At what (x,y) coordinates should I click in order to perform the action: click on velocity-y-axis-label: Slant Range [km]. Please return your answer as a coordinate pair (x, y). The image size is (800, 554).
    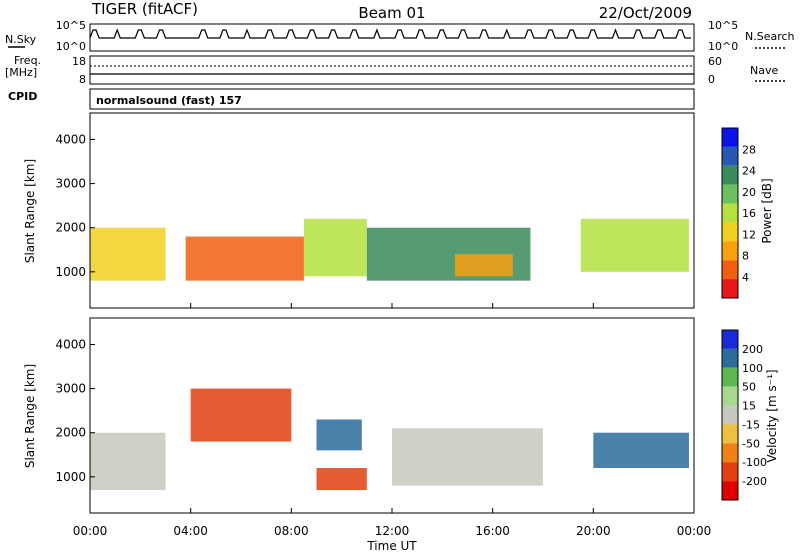
    Looking at the image, I should click on (30, 416).